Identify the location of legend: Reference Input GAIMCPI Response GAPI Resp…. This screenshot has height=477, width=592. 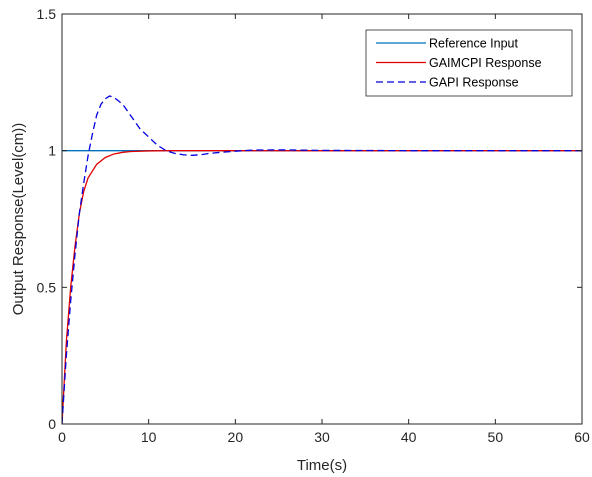
(469, 63).